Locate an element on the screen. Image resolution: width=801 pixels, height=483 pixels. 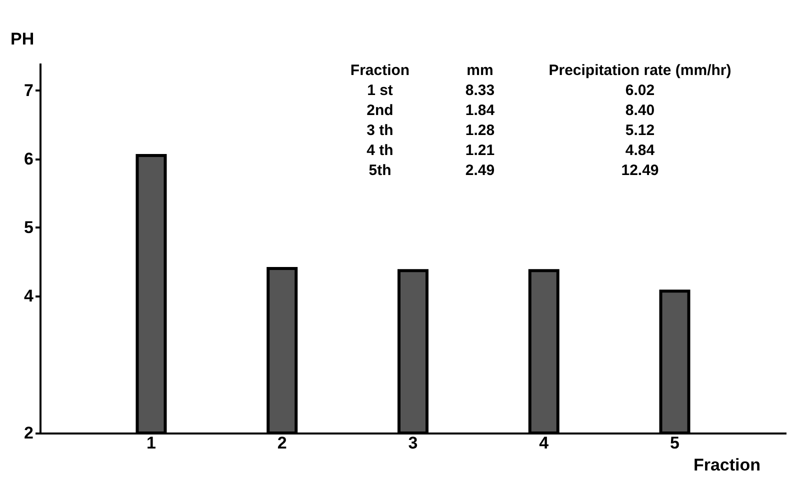
annotation: 4.84 is located at coordinates (640, 150).